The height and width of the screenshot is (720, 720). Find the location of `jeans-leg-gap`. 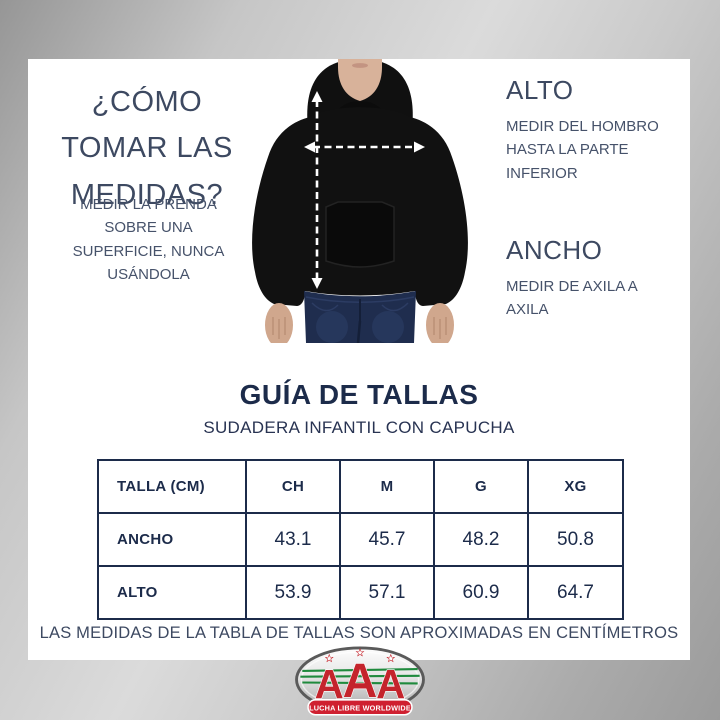

jeans-leg-gap is located at coordinates (359, 331).